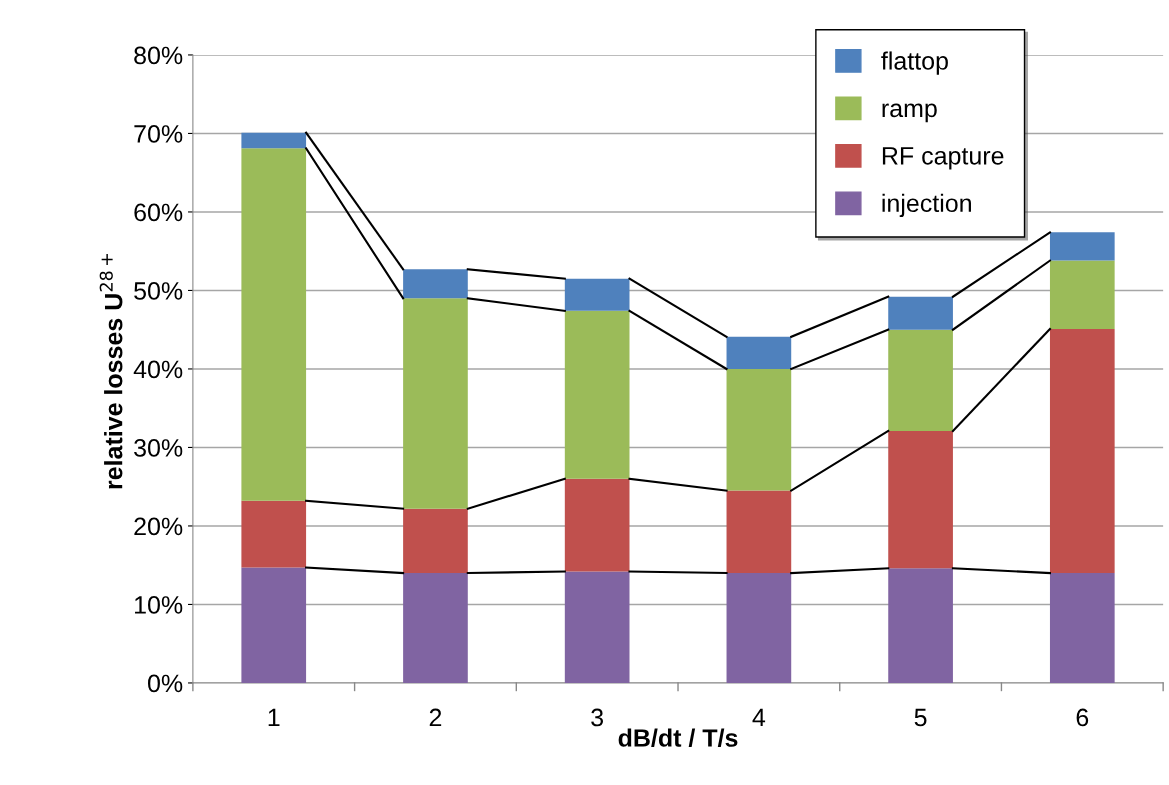  What do you see at coordinates (435, 717) in the screenshot?
I see `x-tick-label: 2` at bounding box center [435, 717].